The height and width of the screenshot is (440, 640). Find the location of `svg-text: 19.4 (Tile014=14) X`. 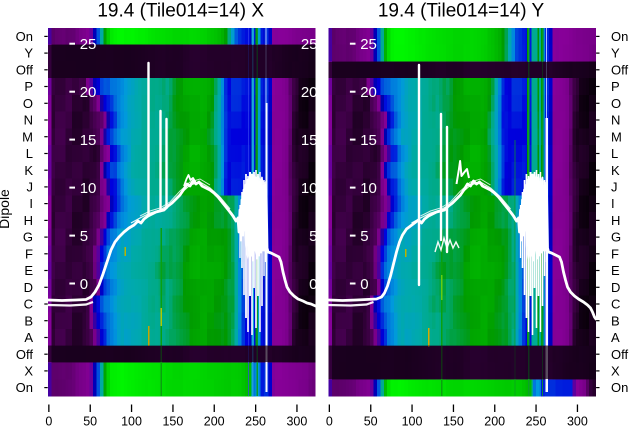

svg-text: 19.4 (Tile014=14) X is located at coordinates (180, 11).